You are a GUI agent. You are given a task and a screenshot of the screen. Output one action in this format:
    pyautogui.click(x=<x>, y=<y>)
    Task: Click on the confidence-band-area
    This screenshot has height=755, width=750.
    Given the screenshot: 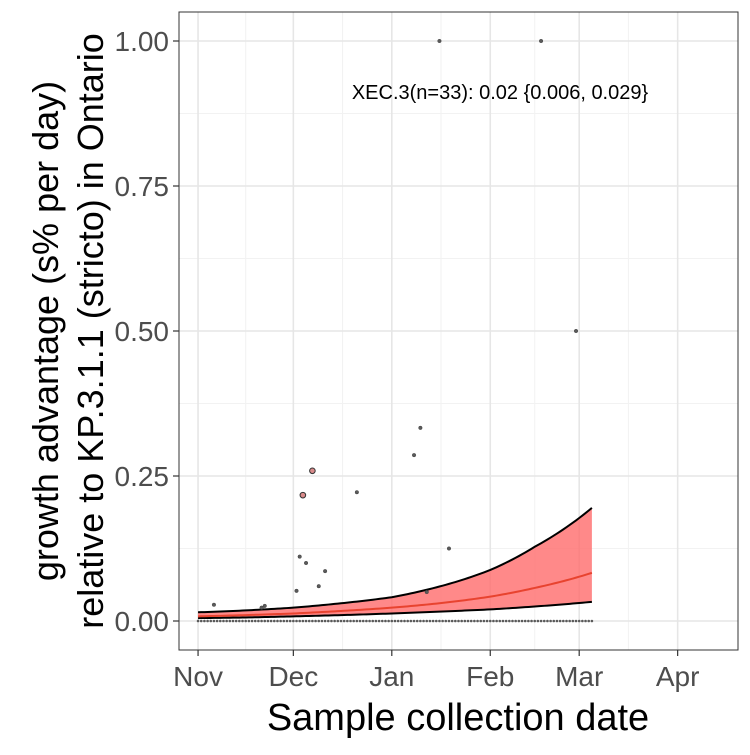 What is the action you would take?
    pyautogui.click(x=395, y=563)
    